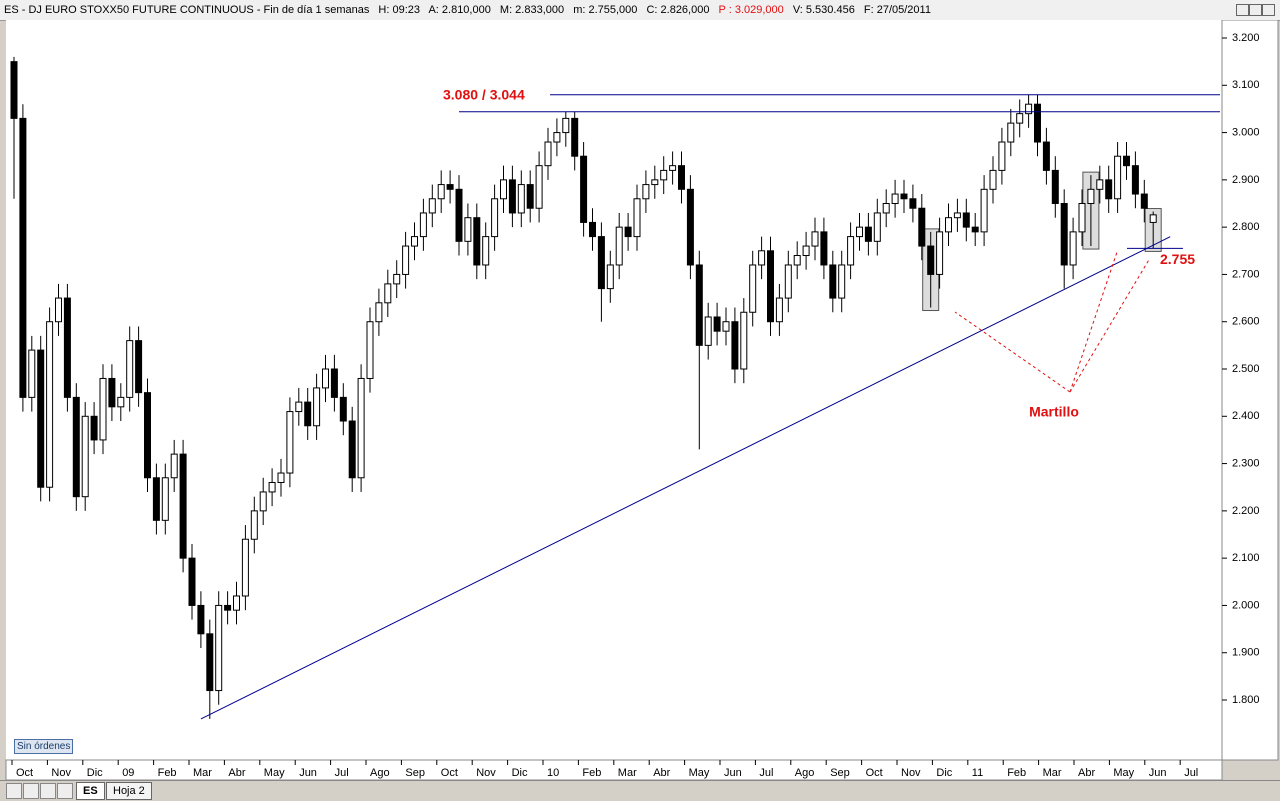  What do you see at coordinates (1246, 653) in the screenshot?
I see `y-tick-label: 1.900` at bounding box center [1246, 653].